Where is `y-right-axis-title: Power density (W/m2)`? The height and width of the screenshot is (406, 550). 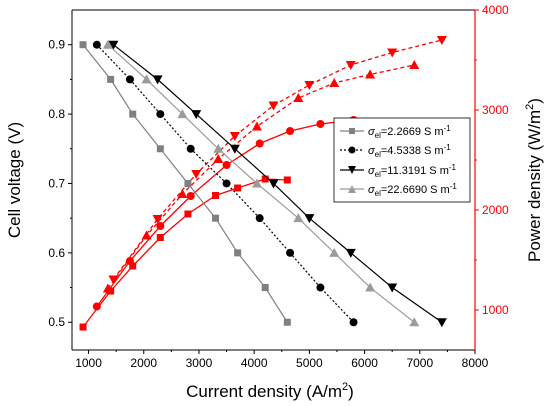 y-right-axis-title: Power density (W/m2) is located at coordinates (534, 180).